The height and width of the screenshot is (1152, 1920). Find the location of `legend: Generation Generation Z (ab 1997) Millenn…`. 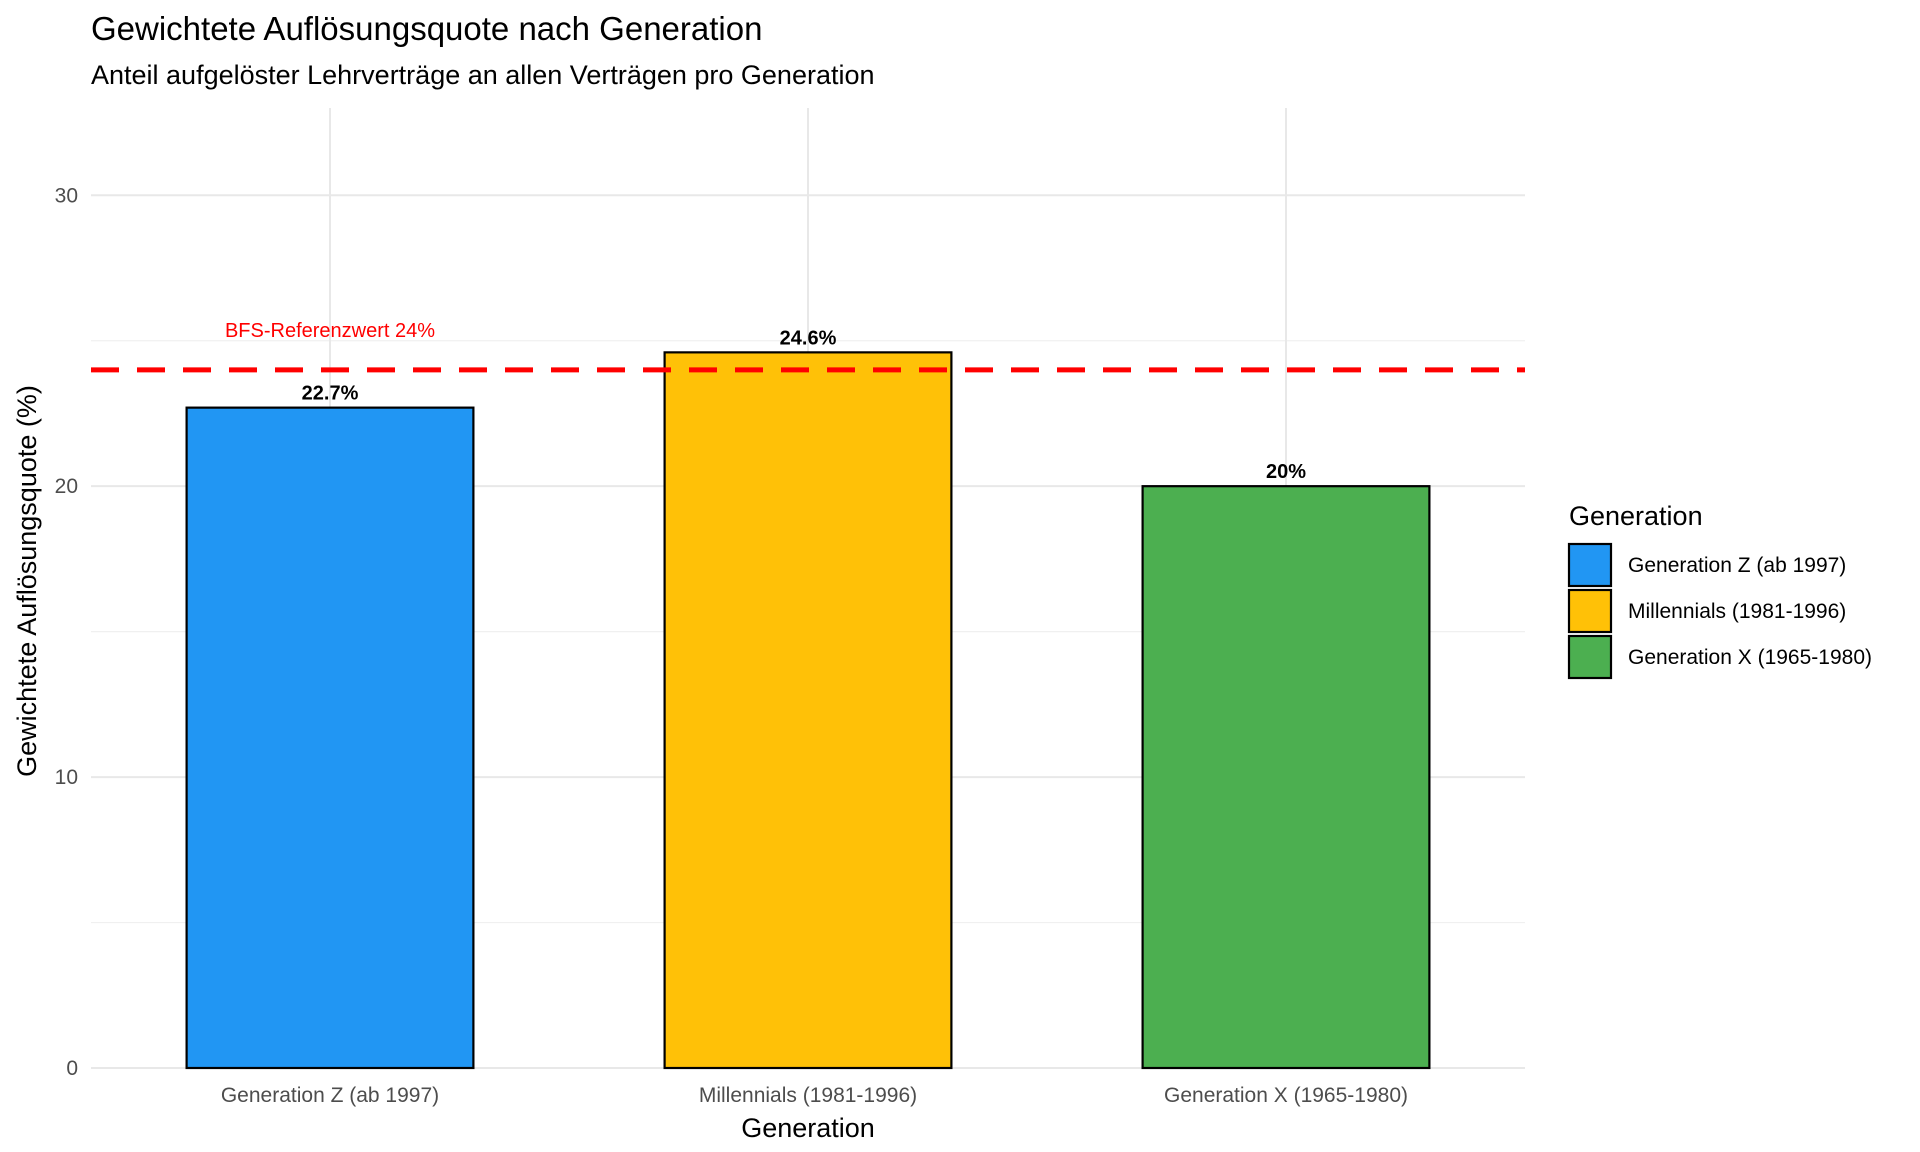

legend: Generation Generation Z (ab 1997) Millenn… is located at coordinates (1719, 590).